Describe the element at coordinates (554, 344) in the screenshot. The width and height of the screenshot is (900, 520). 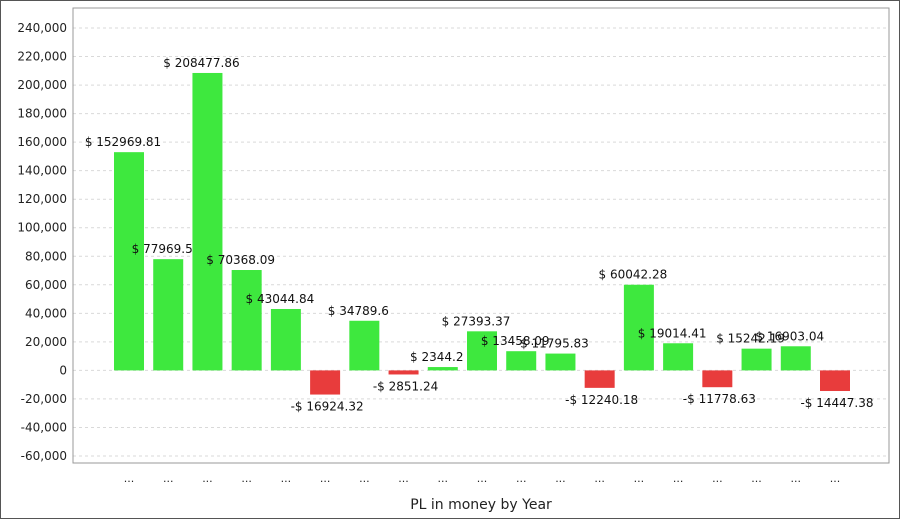
I see `data-label: $ 11795.83` at that location.